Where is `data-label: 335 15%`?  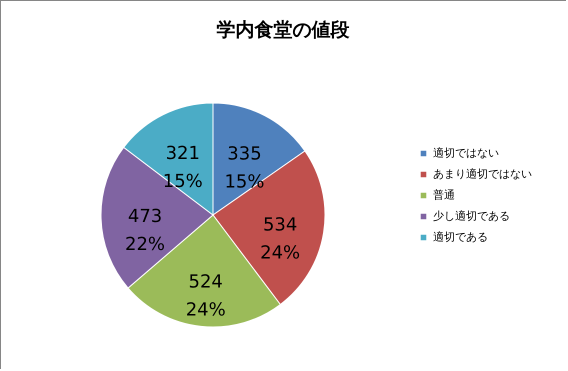
data-label: 335 15% is located at coordinates (244, 168).